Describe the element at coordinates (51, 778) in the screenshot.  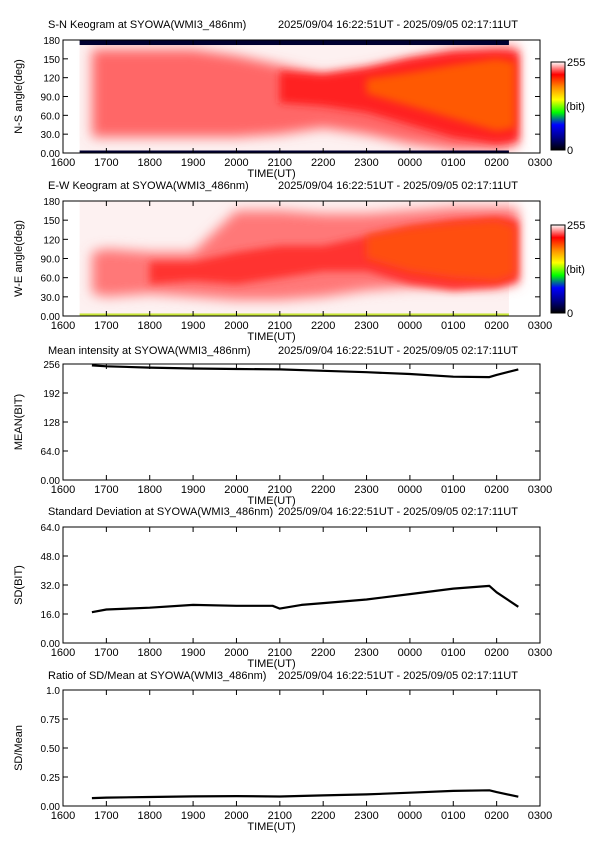
I see `y-tick-label: 0.25` at that location.